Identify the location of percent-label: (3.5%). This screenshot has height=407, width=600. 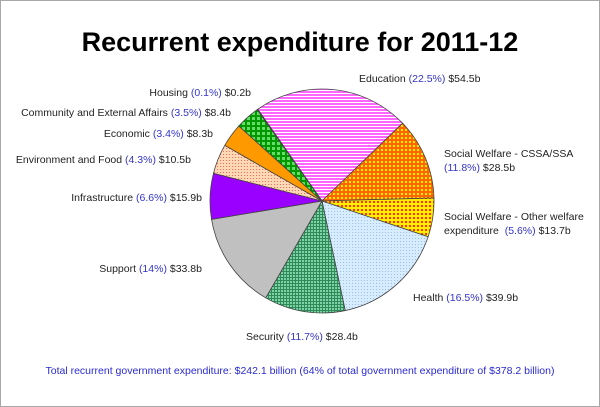
(186, 113).